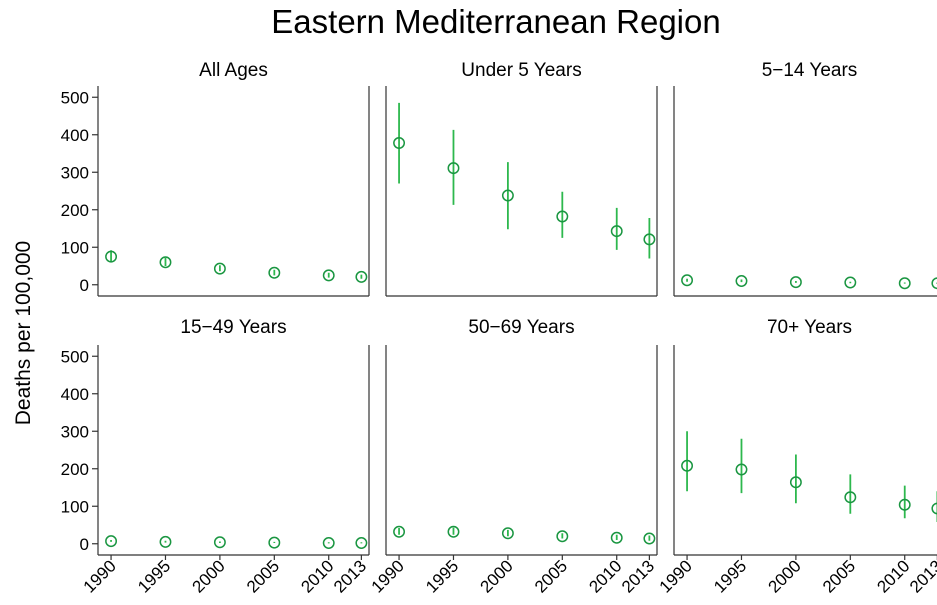 The image size is (937, 605). What do you see at coordinates (495, 21) in the screenshot?
I see `chart-title: Eastern Mediterranean Region` at bounding box center [495, 21].